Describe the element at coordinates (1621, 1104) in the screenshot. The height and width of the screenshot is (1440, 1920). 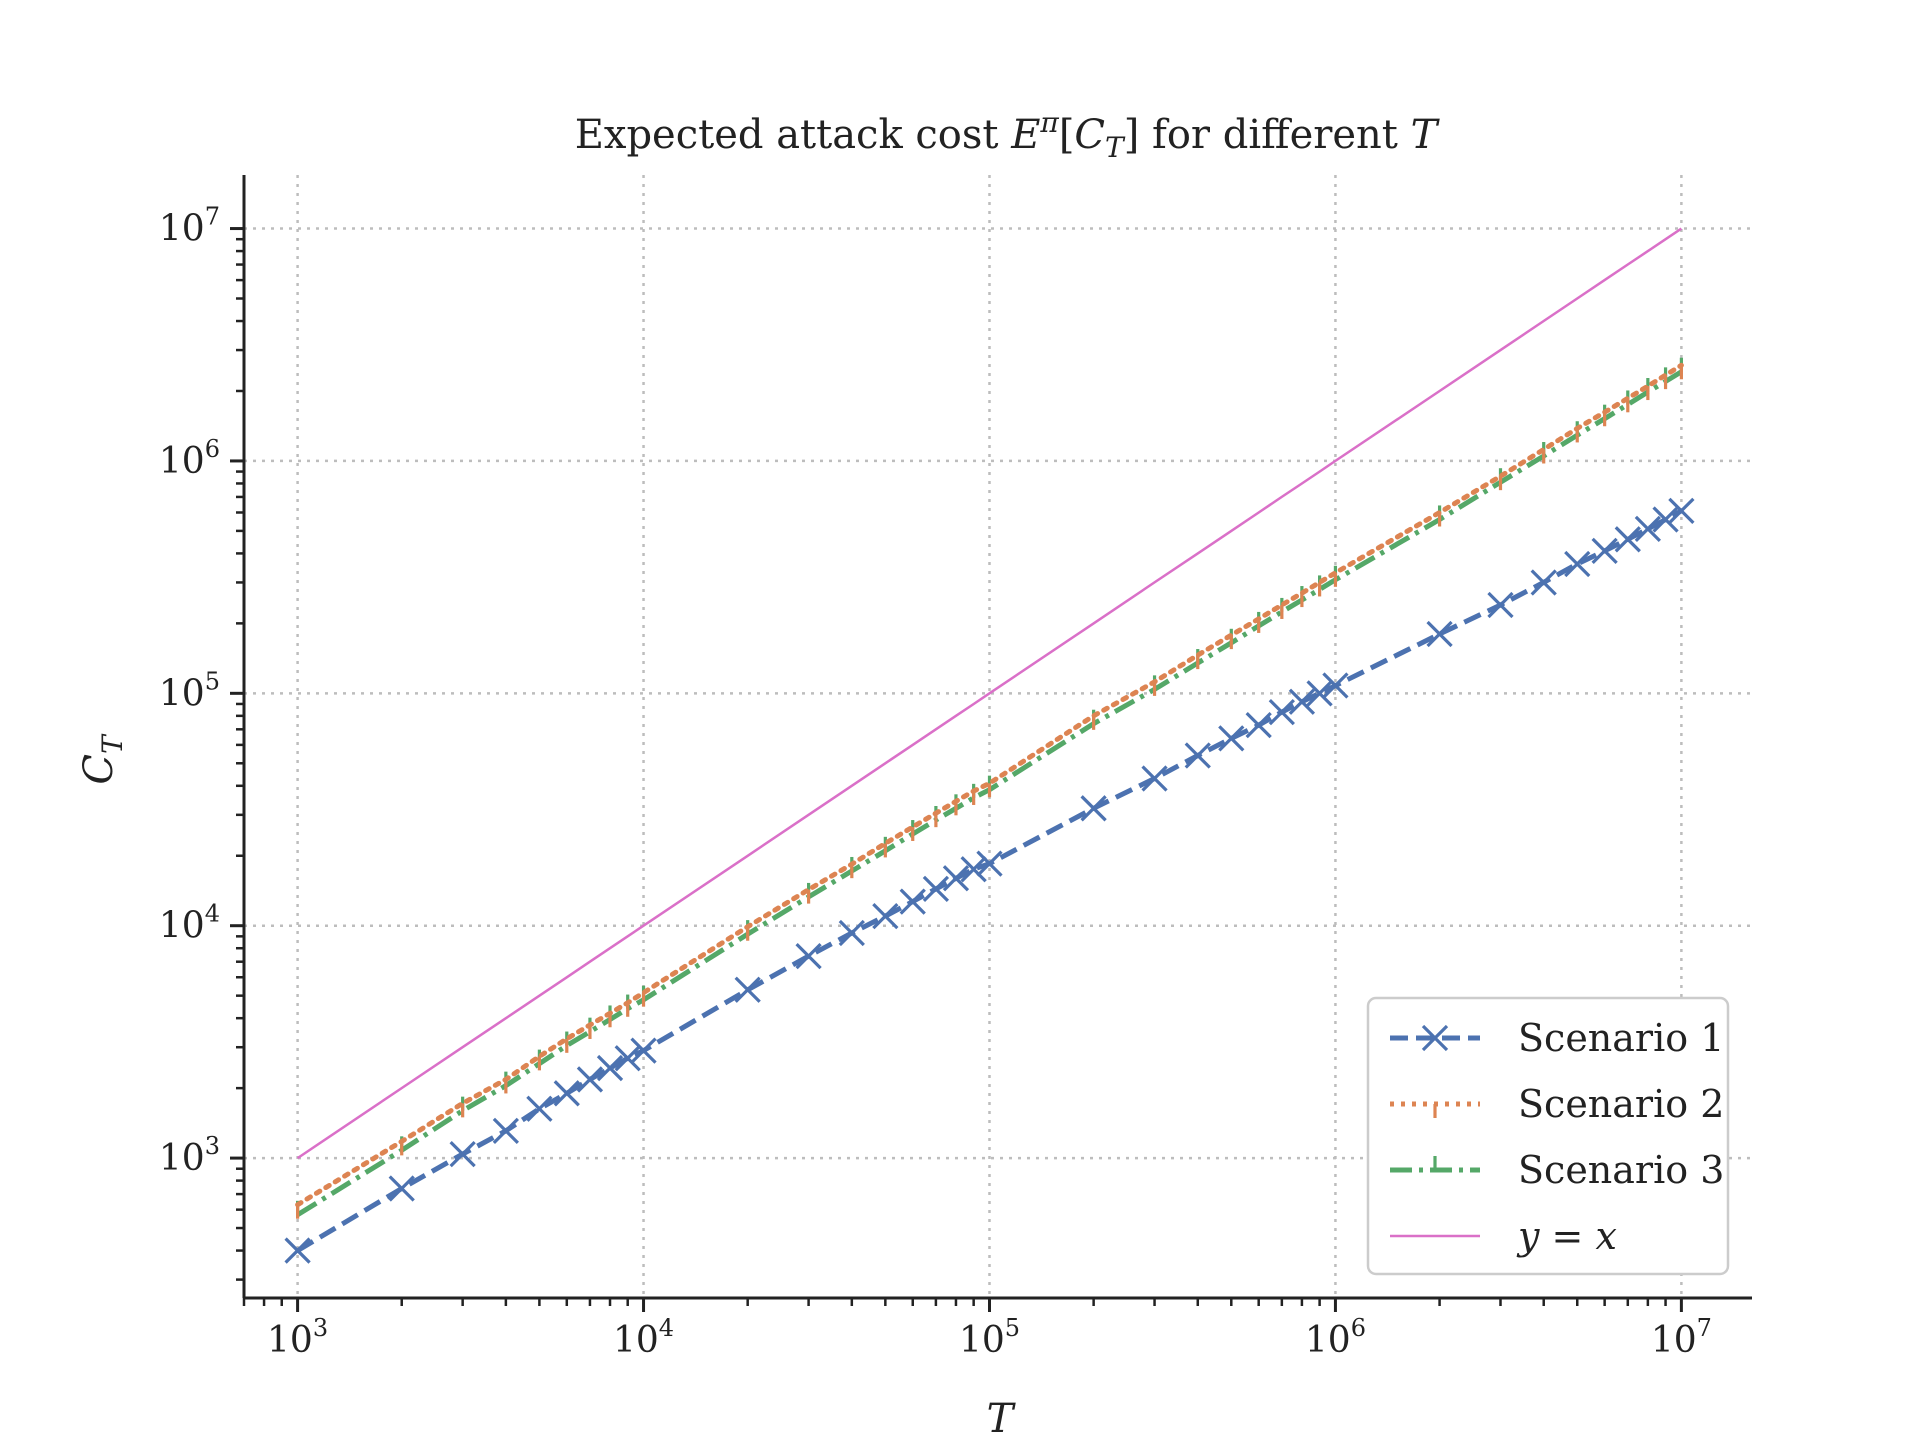
I see `legend-label: Scenario 2` at that location.